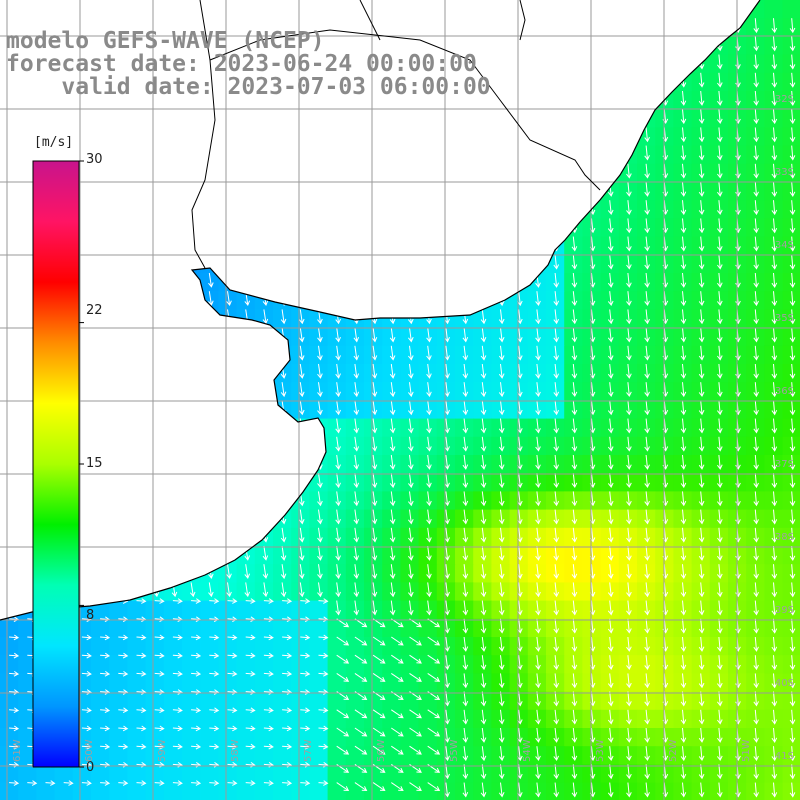 This screenshot has height=800, width=800. Describe the element at coordinates (90, 767) in the screenshot. I see `colorbar-tick-label: 0` at that location.